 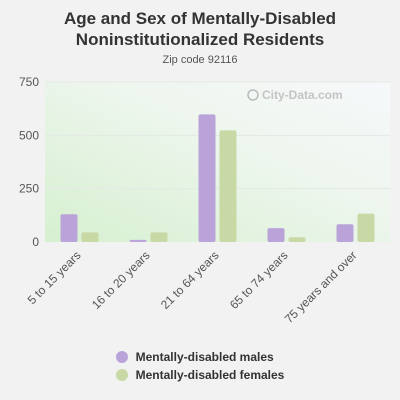 What do you see at coordinates (190, 280) in the screenshot?
I see `x-tick-label: 21 to 64 years` at bounding box center [190, 280].